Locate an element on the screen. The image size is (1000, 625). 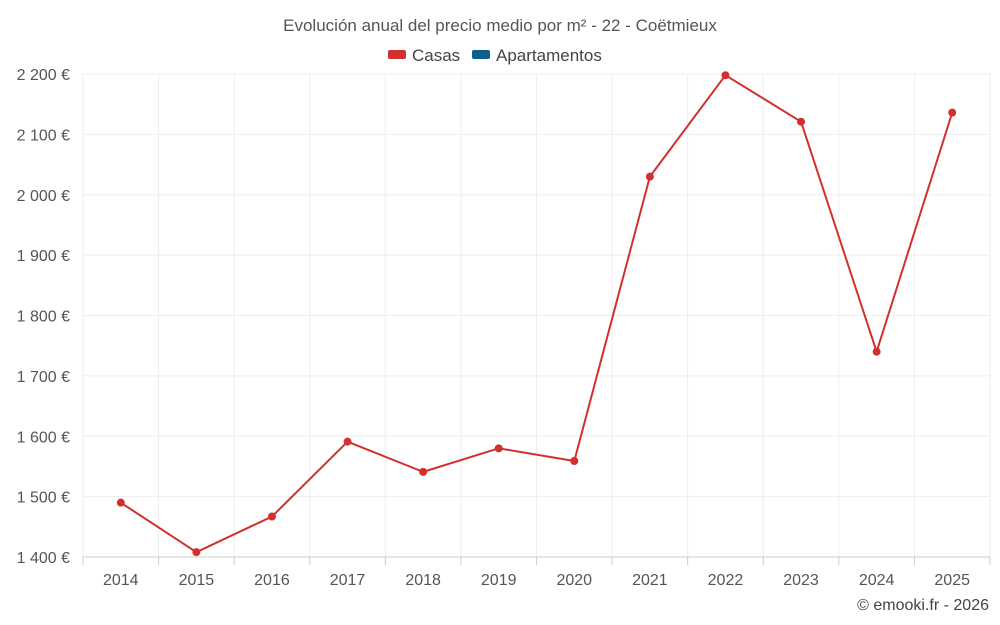
y-tick-label: 2 100 € is located at coordinates (43, 135).